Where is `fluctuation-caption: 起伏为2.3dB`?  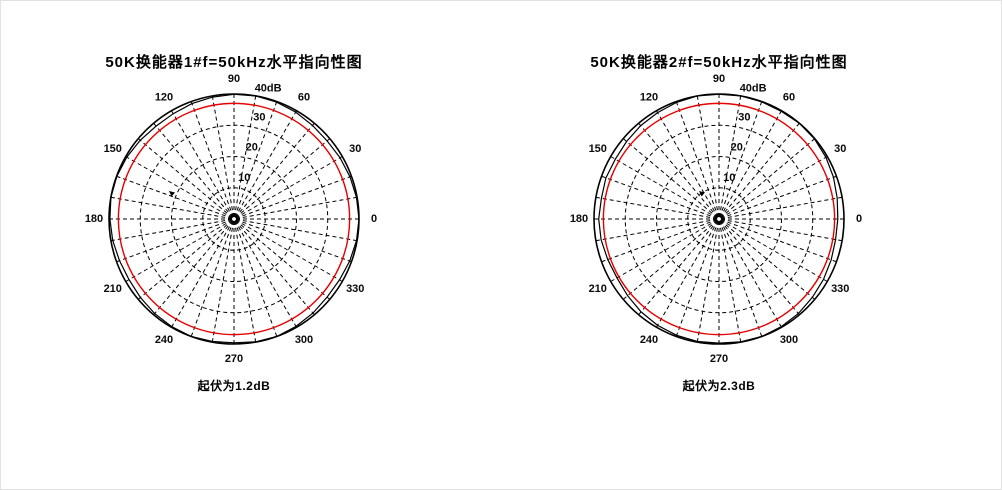 fluctuation-caption: 起伏为2.3dB is located at coordinates (719, 386).